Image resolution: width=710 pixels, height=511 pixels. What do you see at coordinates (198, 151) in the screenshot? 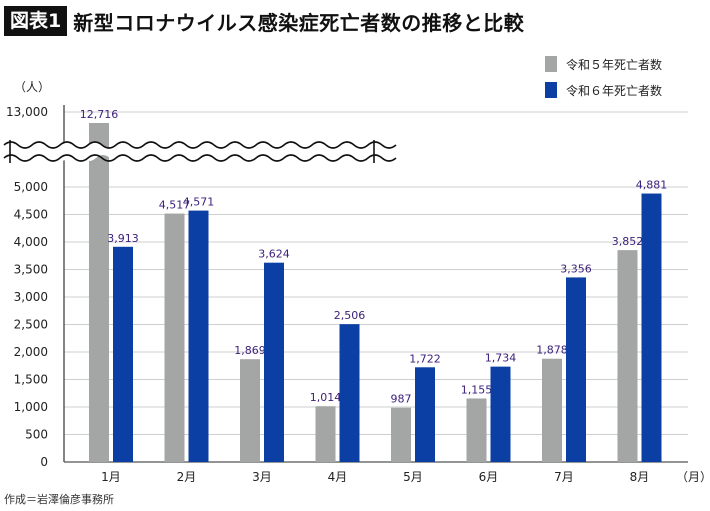
I see `axis-break-band` at bounding box center [198, 151].